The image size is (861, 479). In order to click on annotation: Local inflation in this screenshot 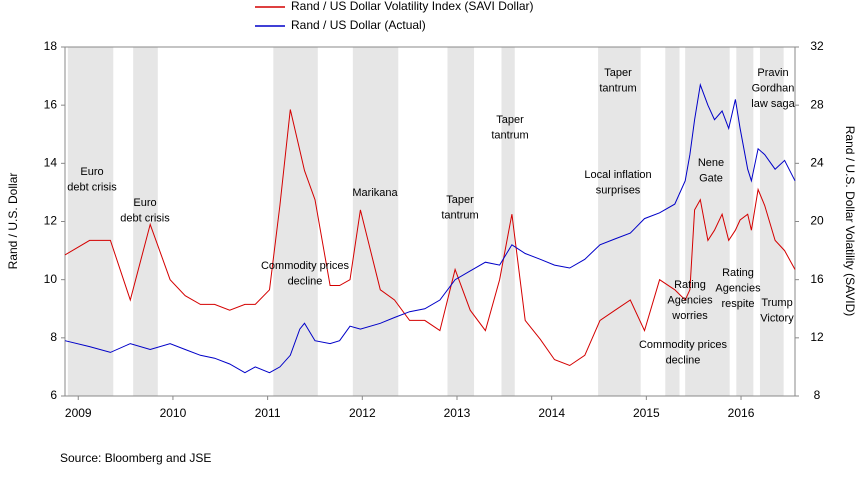, I will do `click(617, 175)`.